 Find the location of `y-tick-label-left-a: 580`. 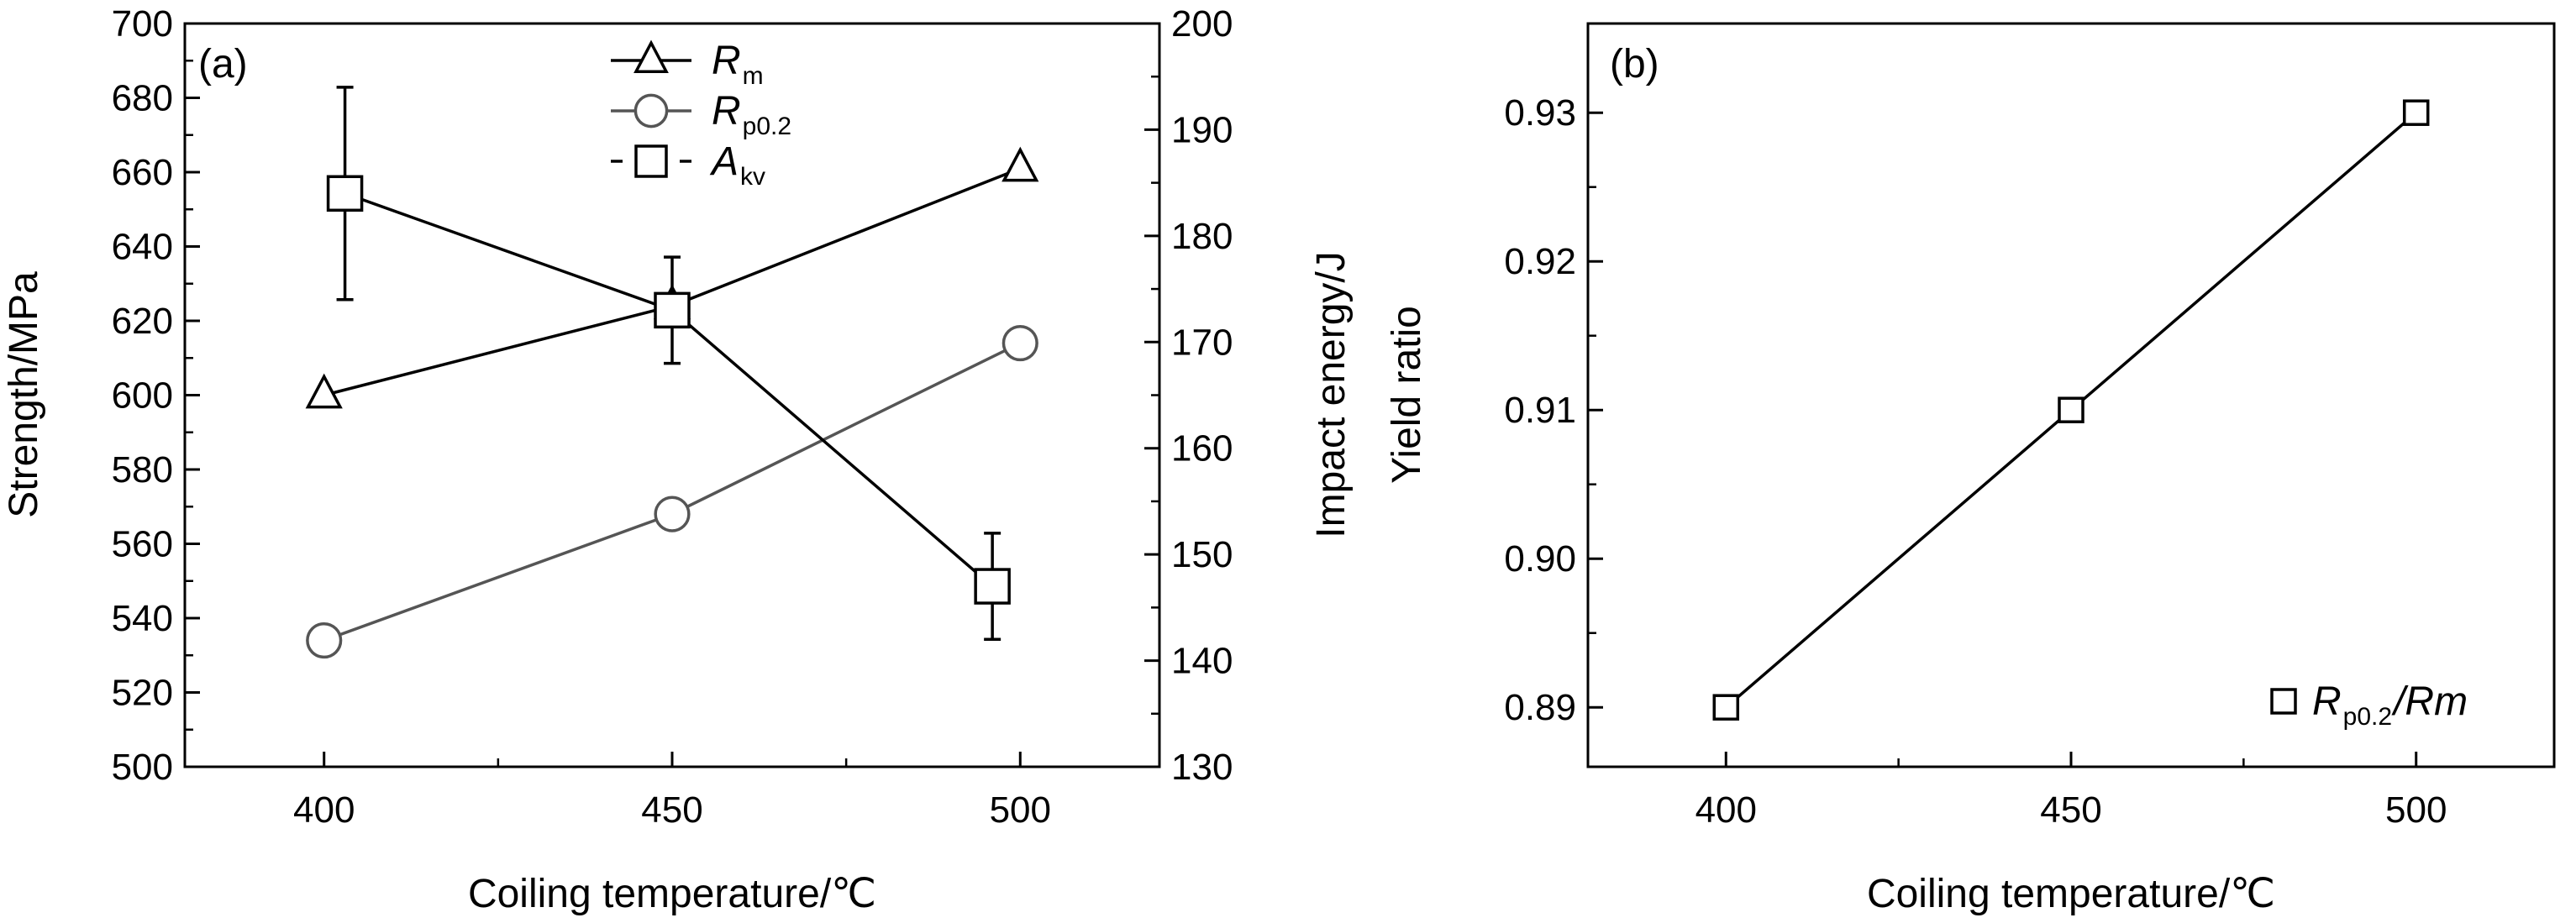

y-tick-label-left-a: 580 is located at coordinates (142, 469).